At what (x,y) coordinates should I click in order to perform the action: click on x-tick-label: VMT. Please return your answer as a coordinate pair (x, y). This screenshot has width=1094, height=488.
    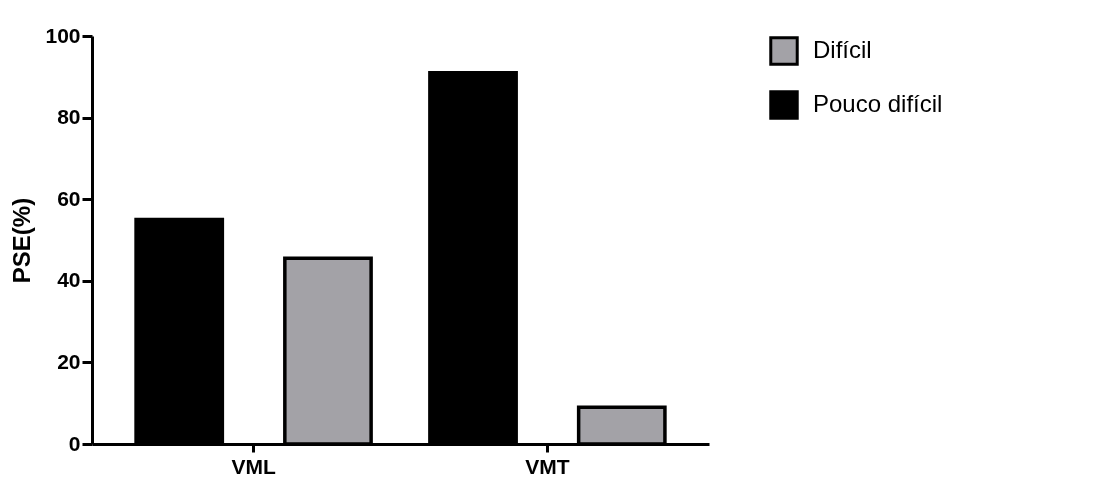
    Looking at the image, I should click on (547, 466).